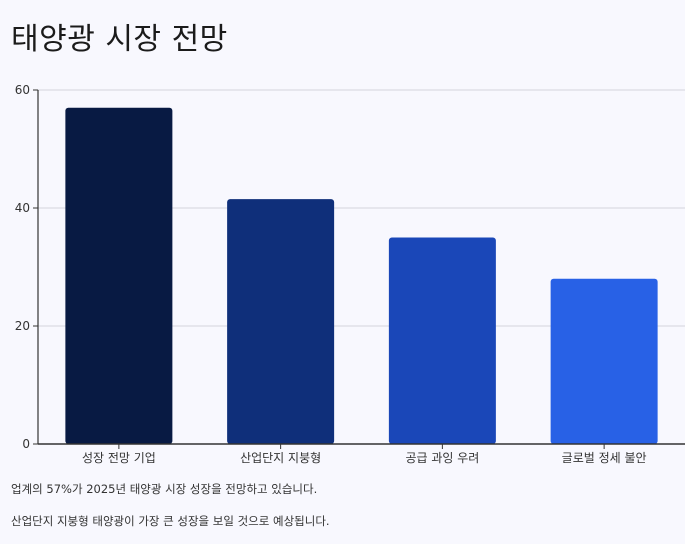 This screenshot has width=685, height=544. Describe the element at coordinates (604, 458) in the screenshot. I see `x-tick-label: 글로벌 정세 불안` at that location.